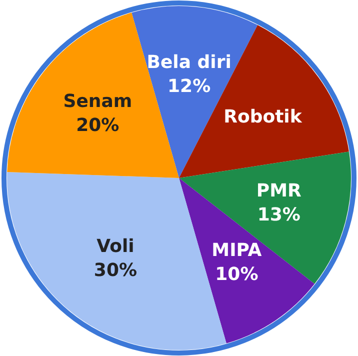 The height and width of the screenshot is (356, 358). Describe the element at coordinates (98, 125) in the screenshot. I see `data-label: 20%` at that location.